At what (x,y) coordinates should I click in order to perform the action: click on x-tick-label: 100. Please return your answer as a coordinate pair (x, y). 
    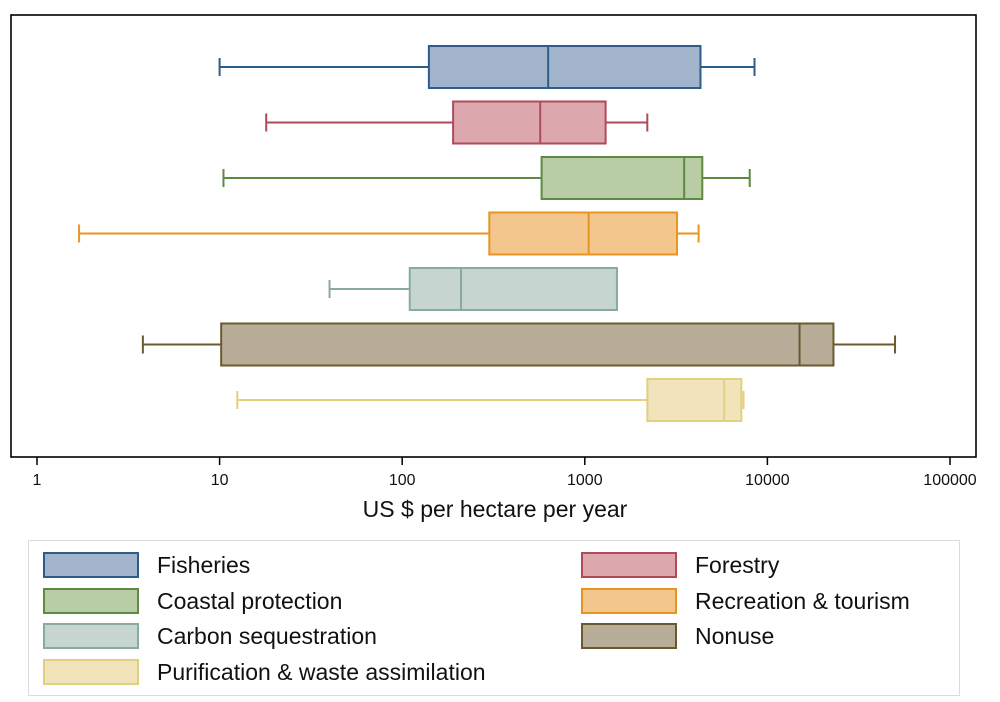
    Looking at the image, I should click on (402, 480).